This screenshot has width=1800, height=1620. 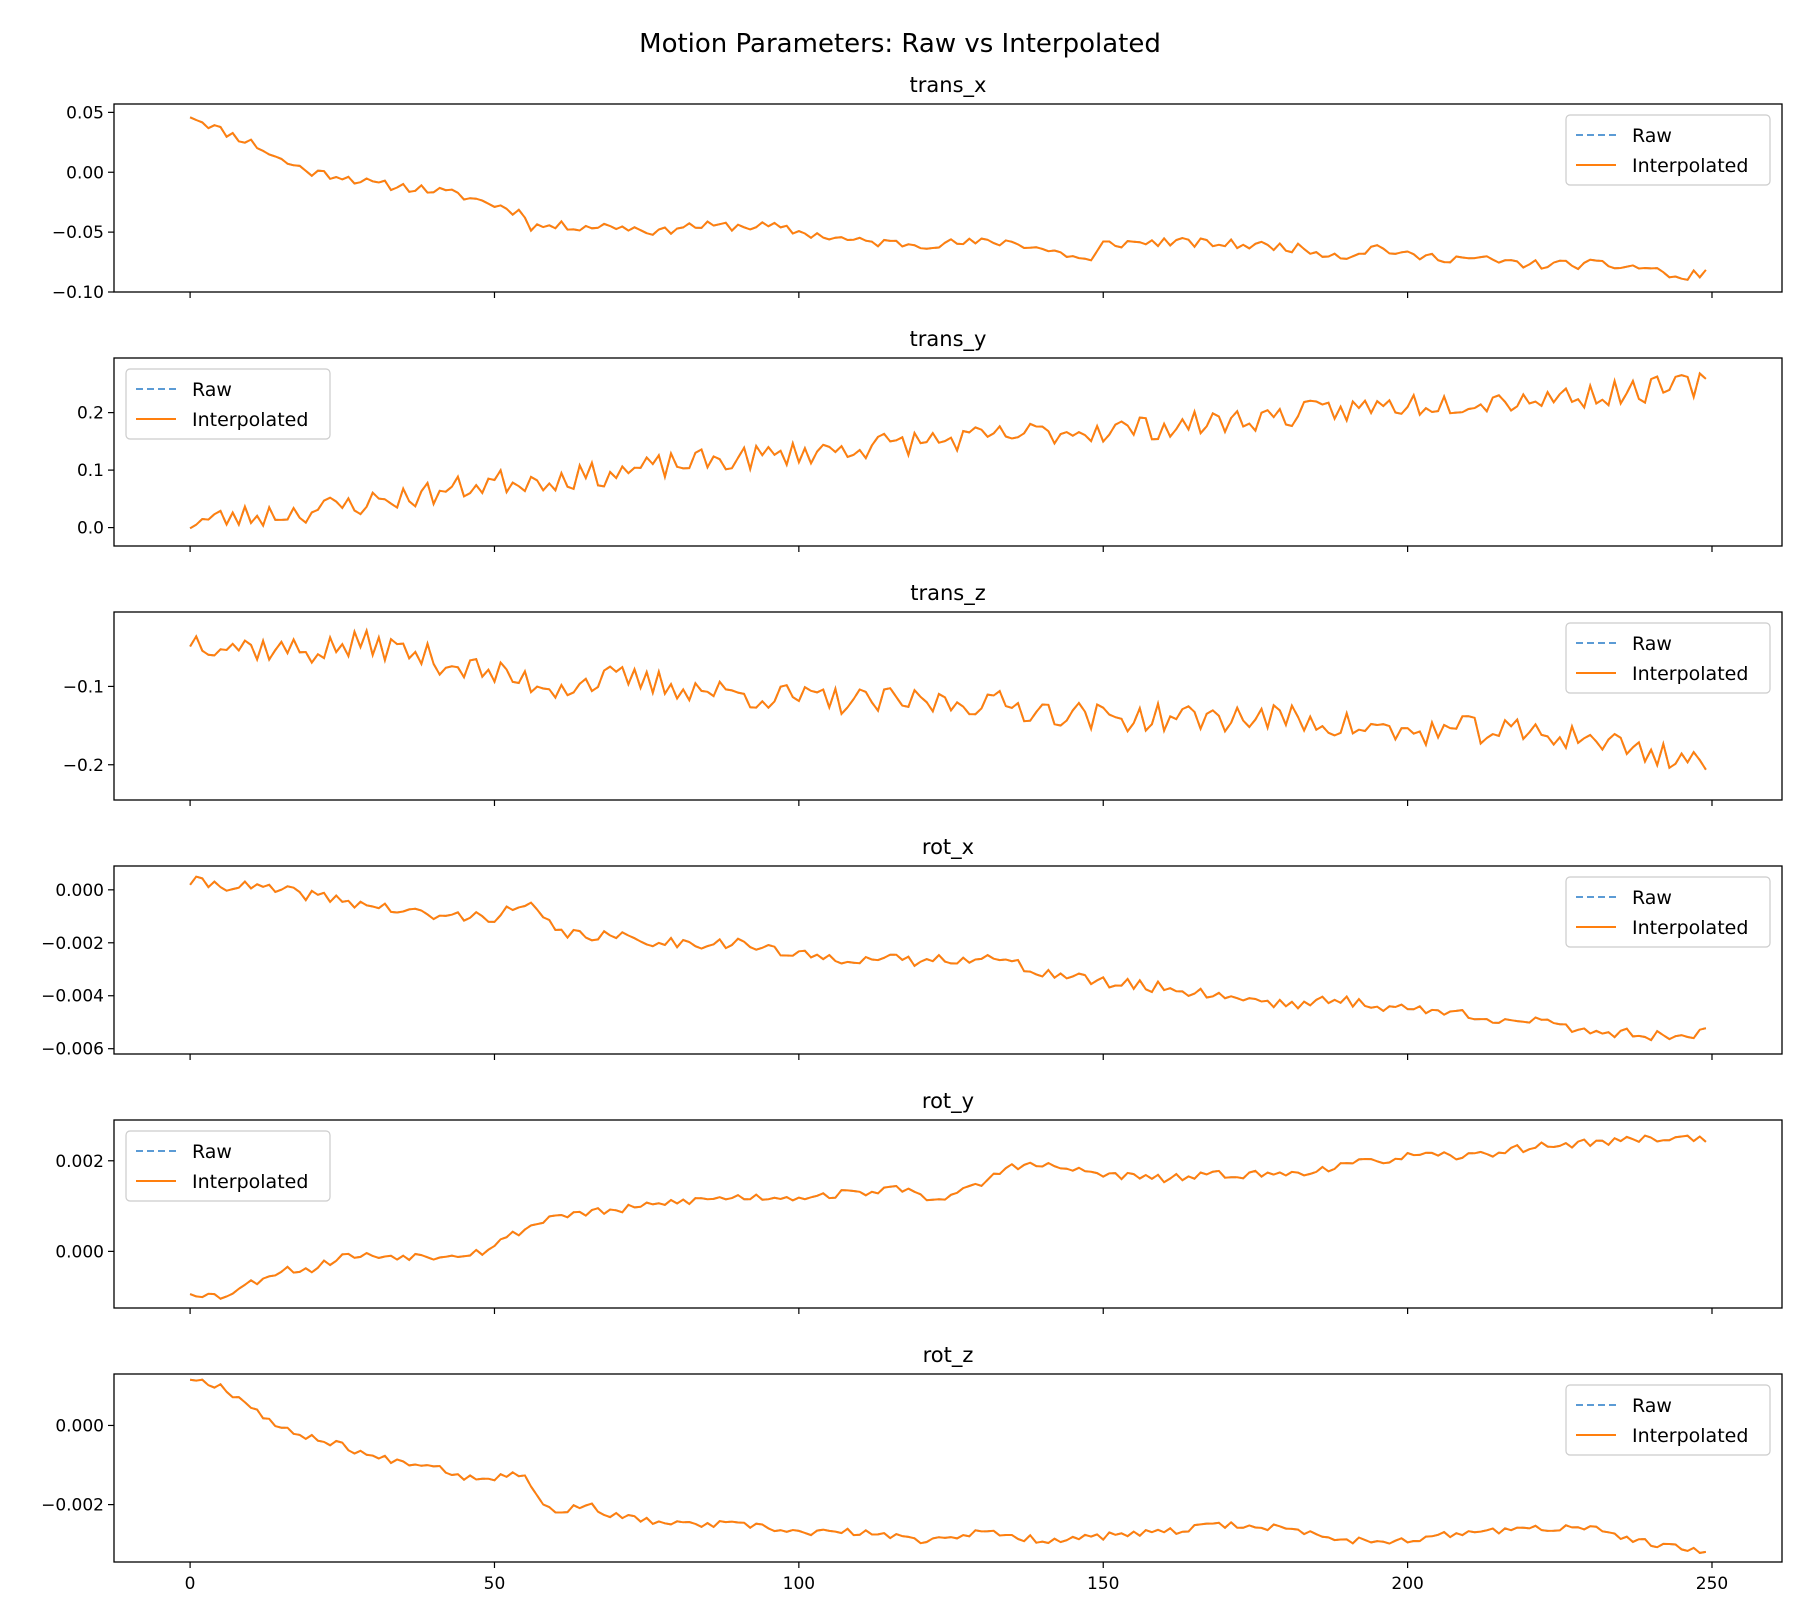 What do you see at coordinates (948, 1101) in the screenshot?
I see `subplot-title: rot_y` at bounding box center [948, 1101].